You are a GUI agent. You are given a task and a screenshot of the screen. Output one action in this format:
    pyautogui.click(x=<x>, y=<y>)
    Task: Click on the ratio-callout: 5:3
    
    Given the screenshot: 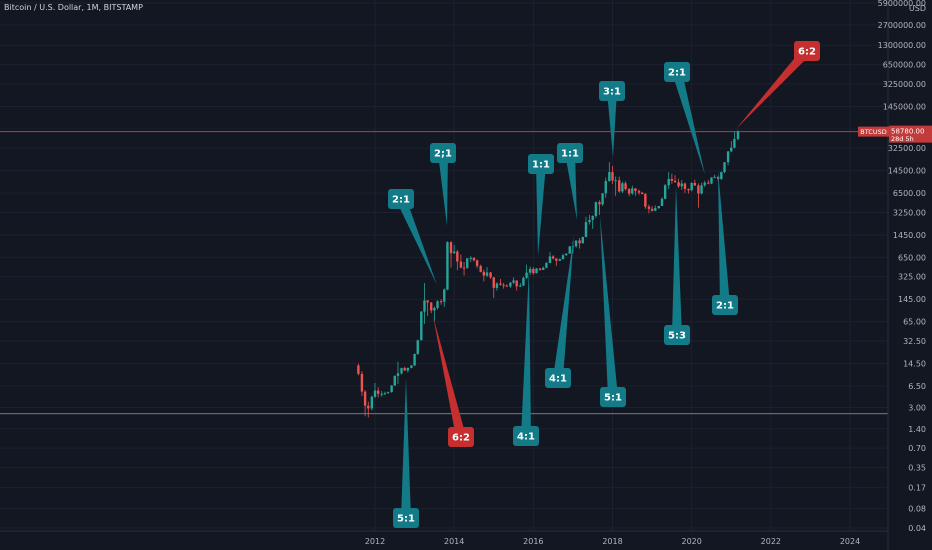 What is the action you would take?
    pyautogui.click(x=677, y=265)
    